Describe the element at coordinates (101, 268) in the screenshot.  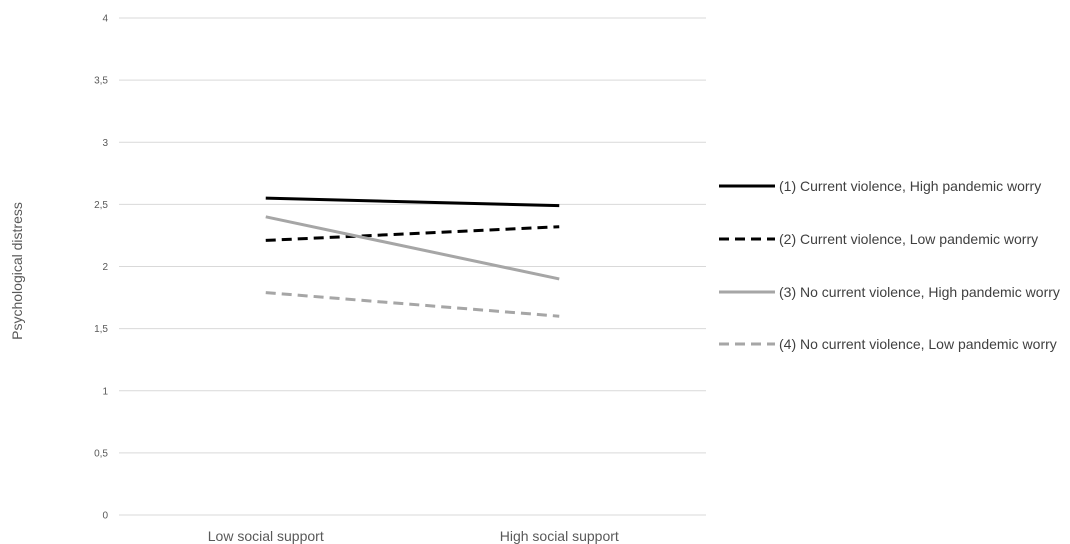
I see `y-axis-tick-labels: 0 0,5 1 1,5 2 2,5 3 3,5 4` at that location.